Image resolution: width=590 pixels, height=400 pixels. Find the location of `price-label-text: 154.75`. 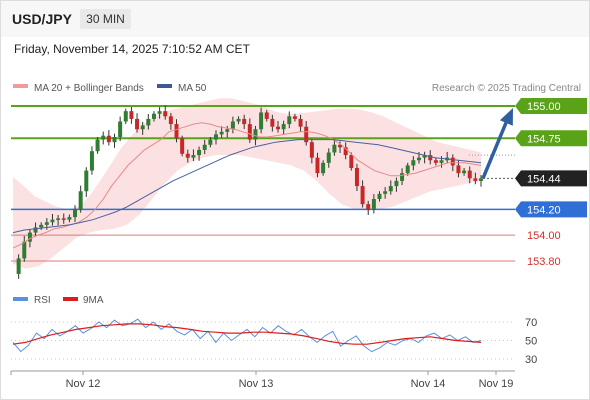

price-label-text: 154.75 is located at coordinates (544, 139).